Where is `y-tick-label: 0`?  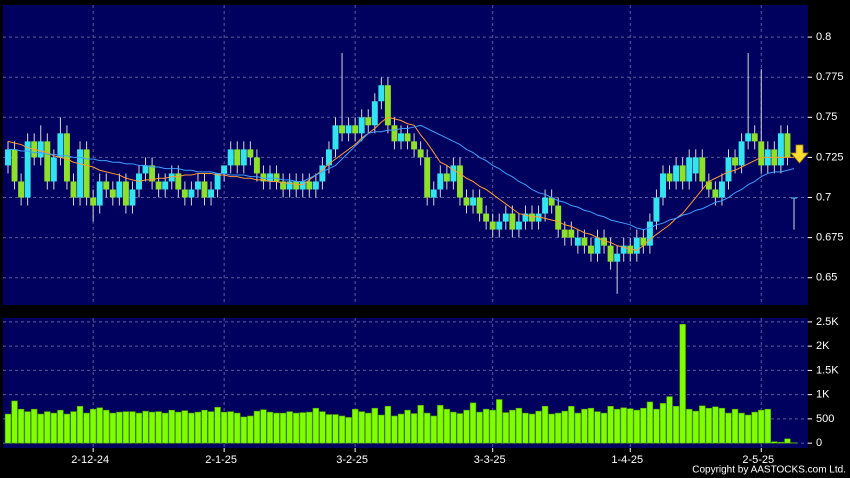 y-tick-label: 0 is located at coordinates (819, 443).